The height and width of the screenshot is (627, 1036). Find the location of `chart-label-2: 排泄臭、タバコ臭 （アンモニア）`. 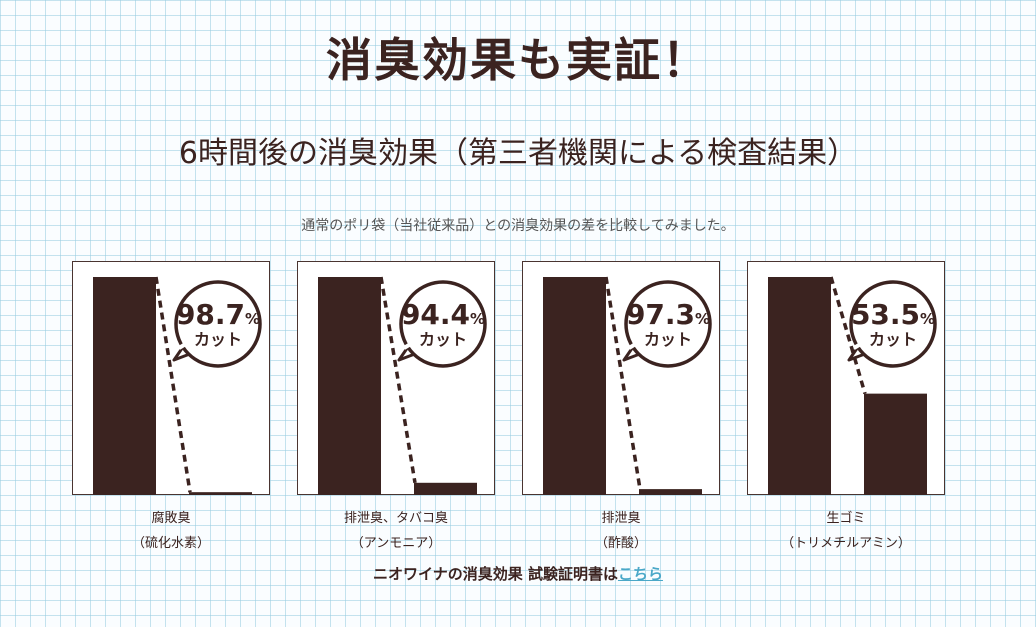

chart-label-2: 排泄臭、タバコ臭 （アンモニア） is located at coordinates (396, 531).